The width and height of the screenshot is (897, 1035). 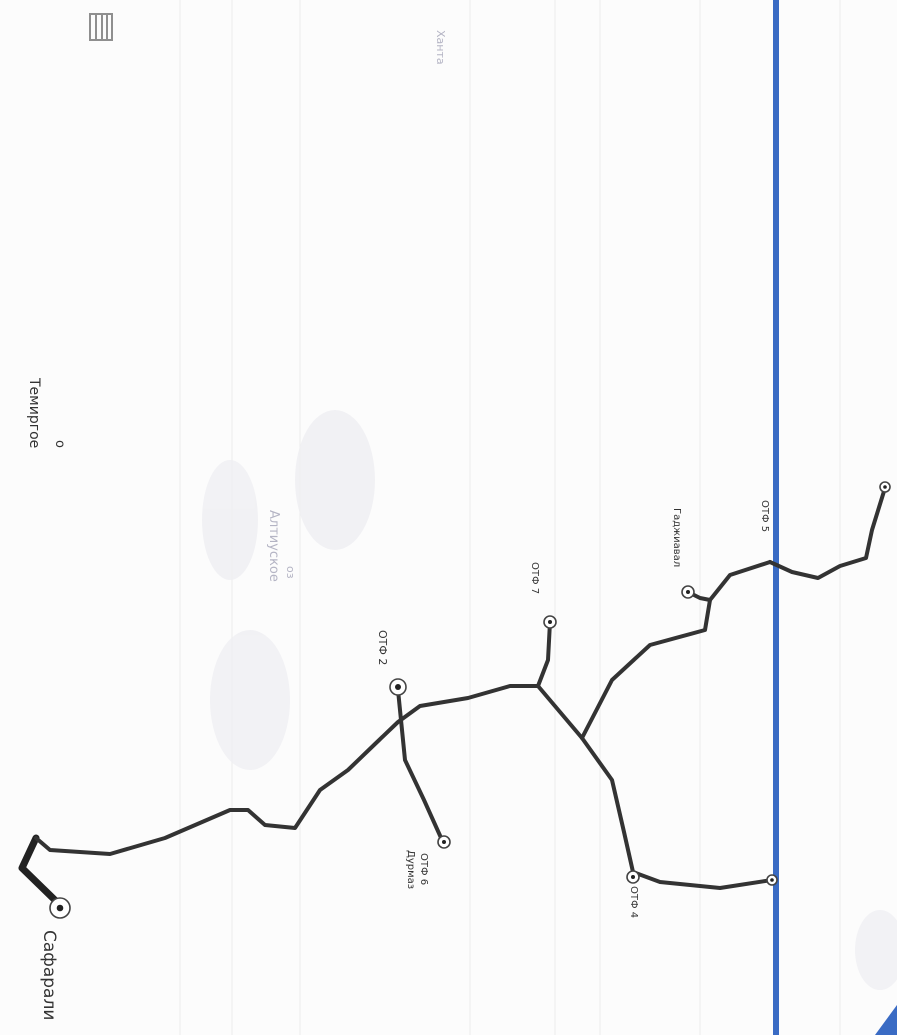 I want to click on road-main, so click(x=287, y=770).